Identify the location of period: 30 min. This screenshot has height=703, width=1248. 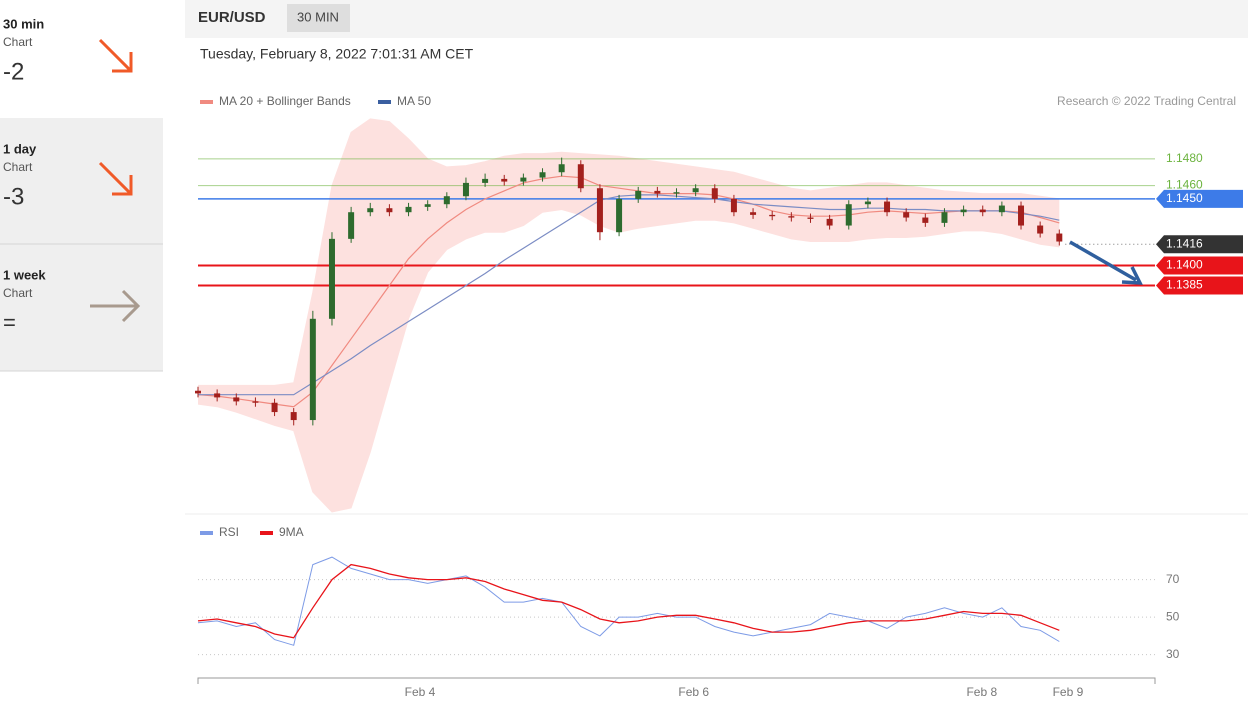
(23, 23).